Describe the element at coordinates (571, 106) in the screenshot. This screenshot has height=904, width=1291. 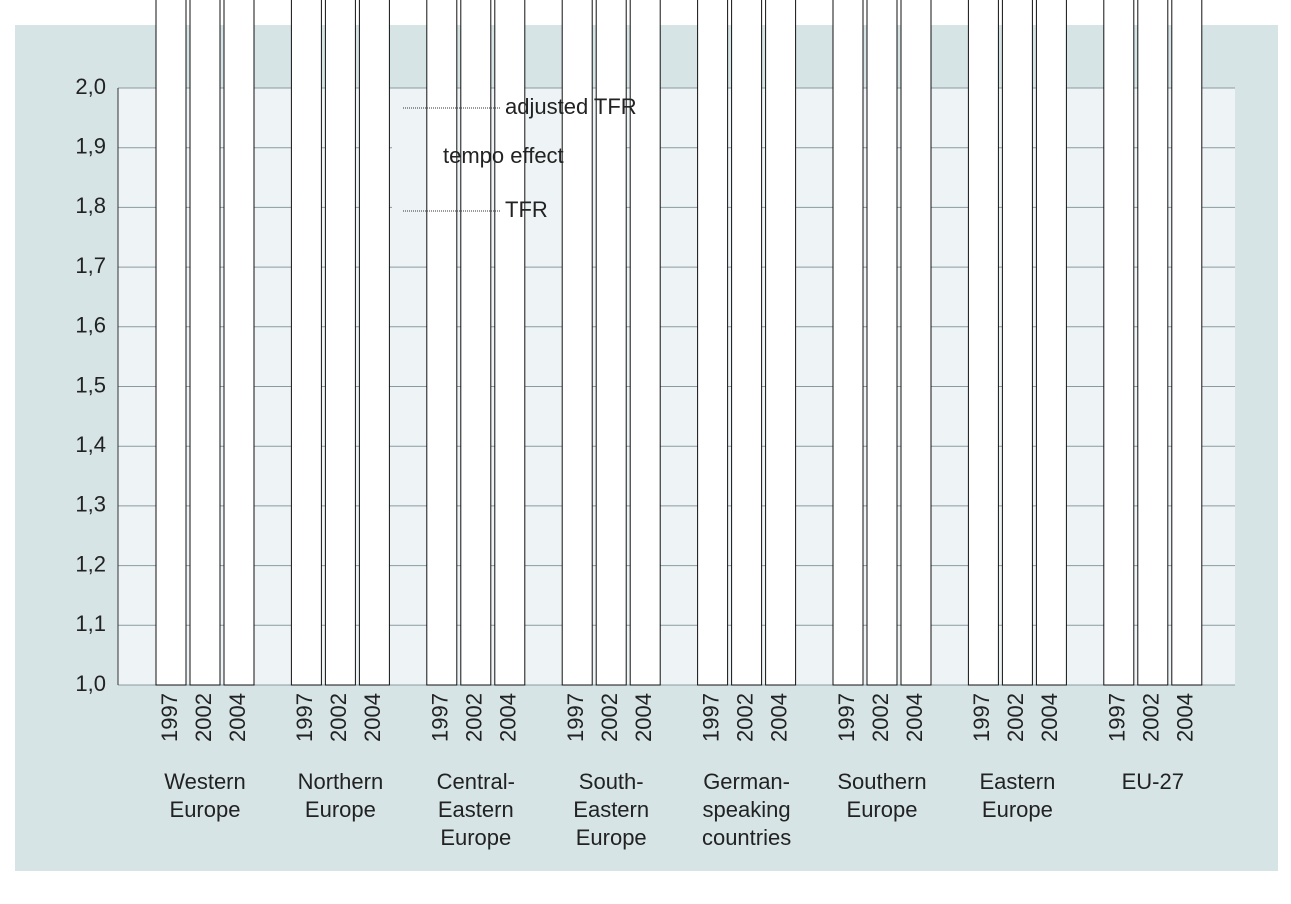
I see `annotation: adjusted TFR` at that location.